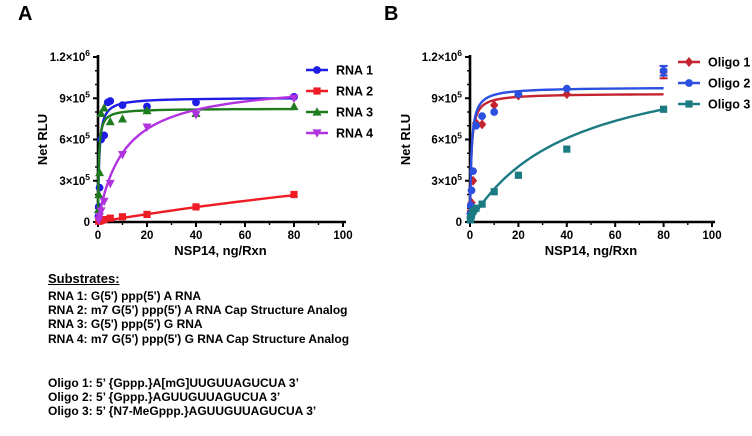 This screenshot has height=436, width=752. What do you see at coordinates (729, 105) in the screenshot?
I see `legend-label: Oligo 3` at bounding box center [729, 105].